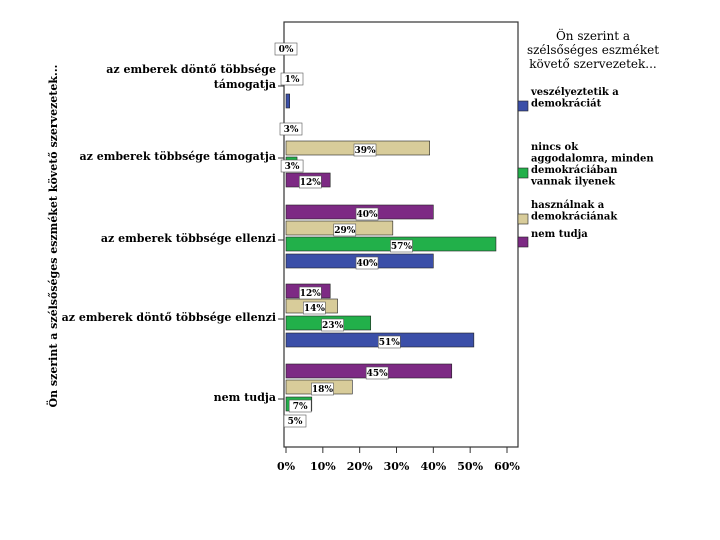 This screenshot has height=540, width=720. What do you see at coordinates (360, 466) in the screenshot?
I see `x-tick-label-3: 20%` at bounding box center [360, 466].